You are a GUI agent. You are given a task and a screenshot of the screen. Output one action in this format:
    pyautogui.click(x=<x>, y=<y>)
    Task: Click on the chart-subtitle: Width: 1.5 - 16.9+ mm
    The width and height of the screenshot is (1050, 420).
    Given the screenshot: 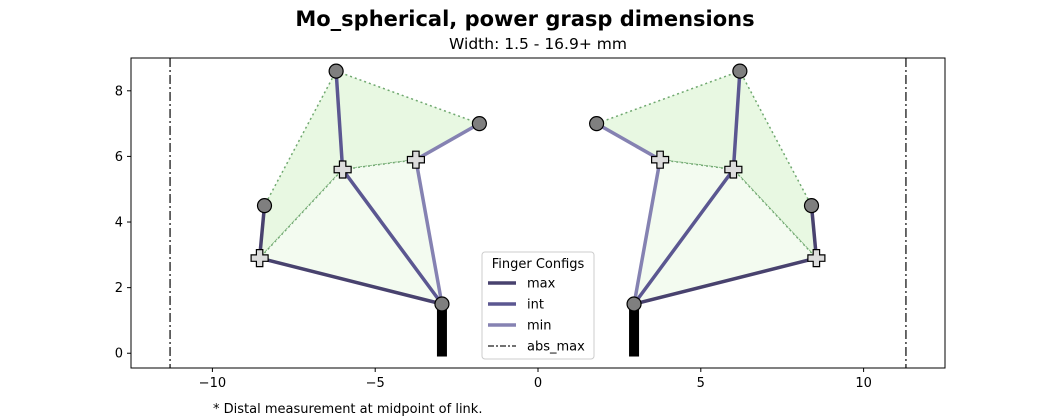 What is the action you would take?
    pyautogui.click(x=538, y=44)
    